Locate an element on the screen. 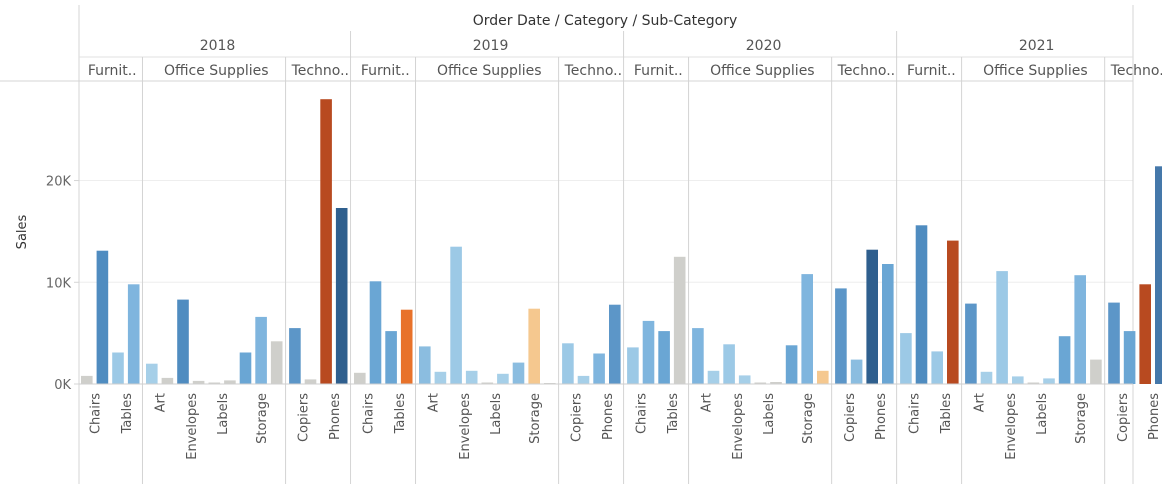 This screenshot has height=486, width=1162. y-axis: 0K 10K 20K is located at coordinates (62, 284).